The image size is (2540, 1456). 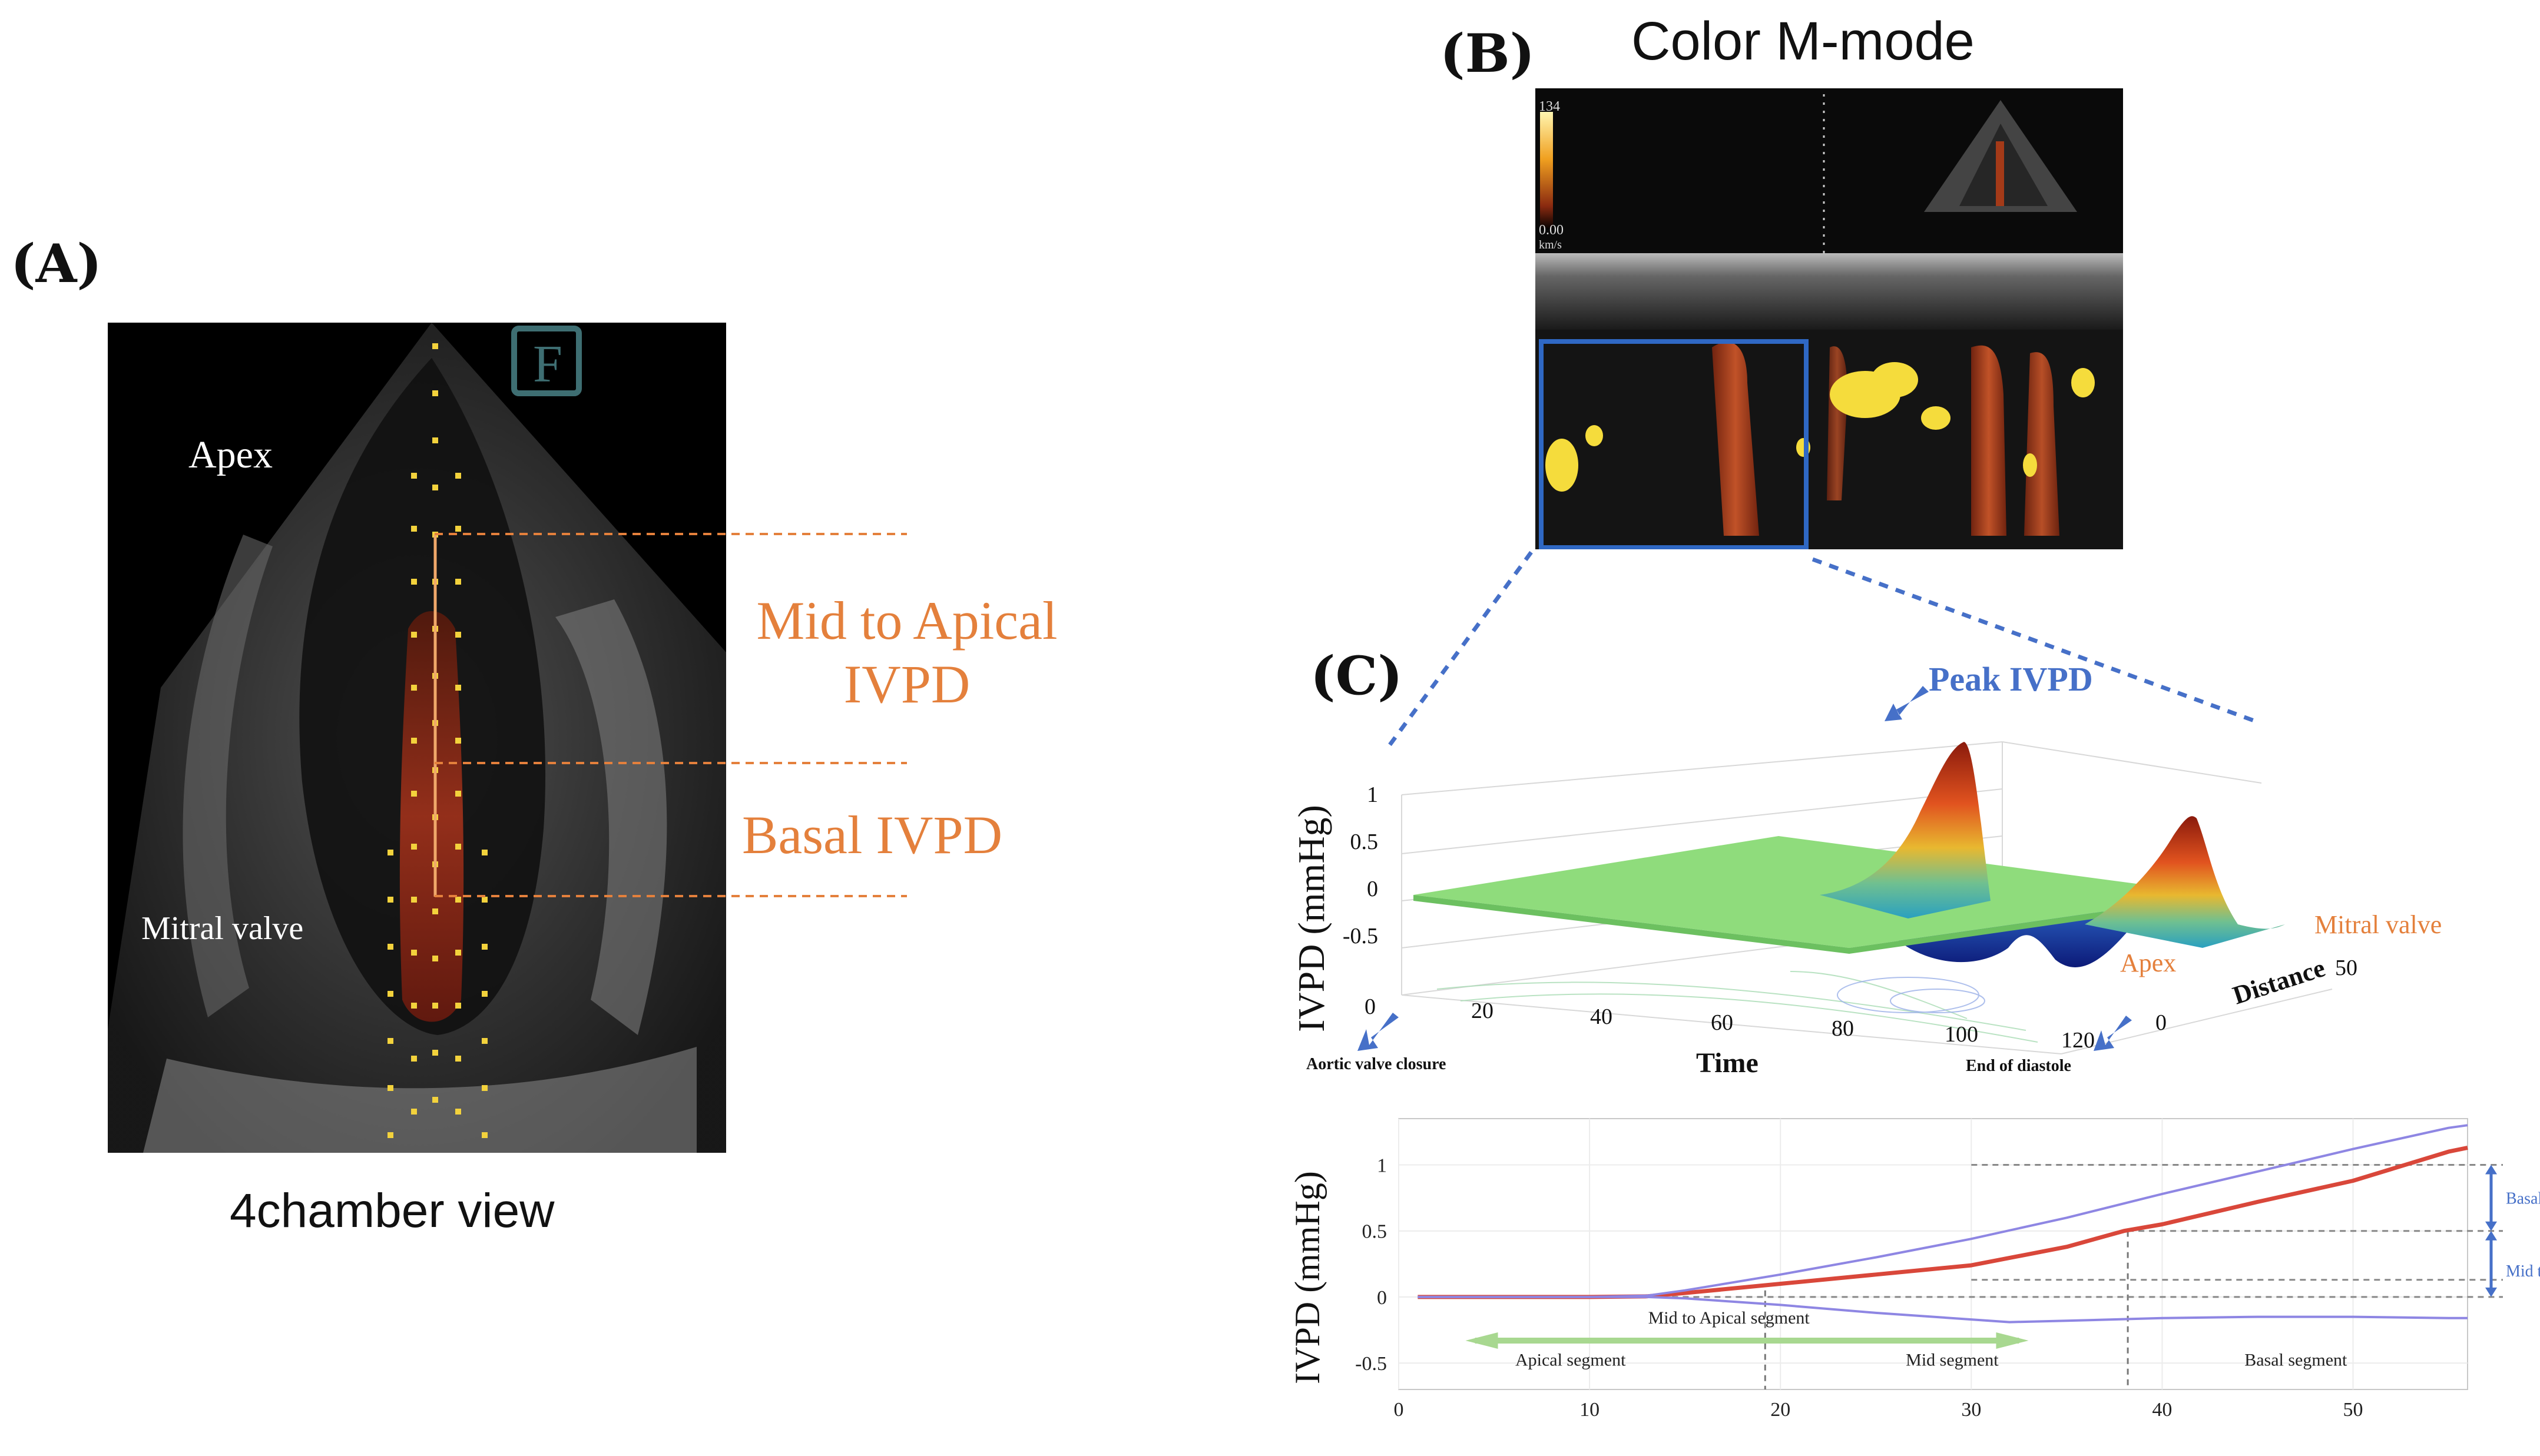 I want to click on panel-a-caption: 4chamber view, so click(x=392, y=1211).